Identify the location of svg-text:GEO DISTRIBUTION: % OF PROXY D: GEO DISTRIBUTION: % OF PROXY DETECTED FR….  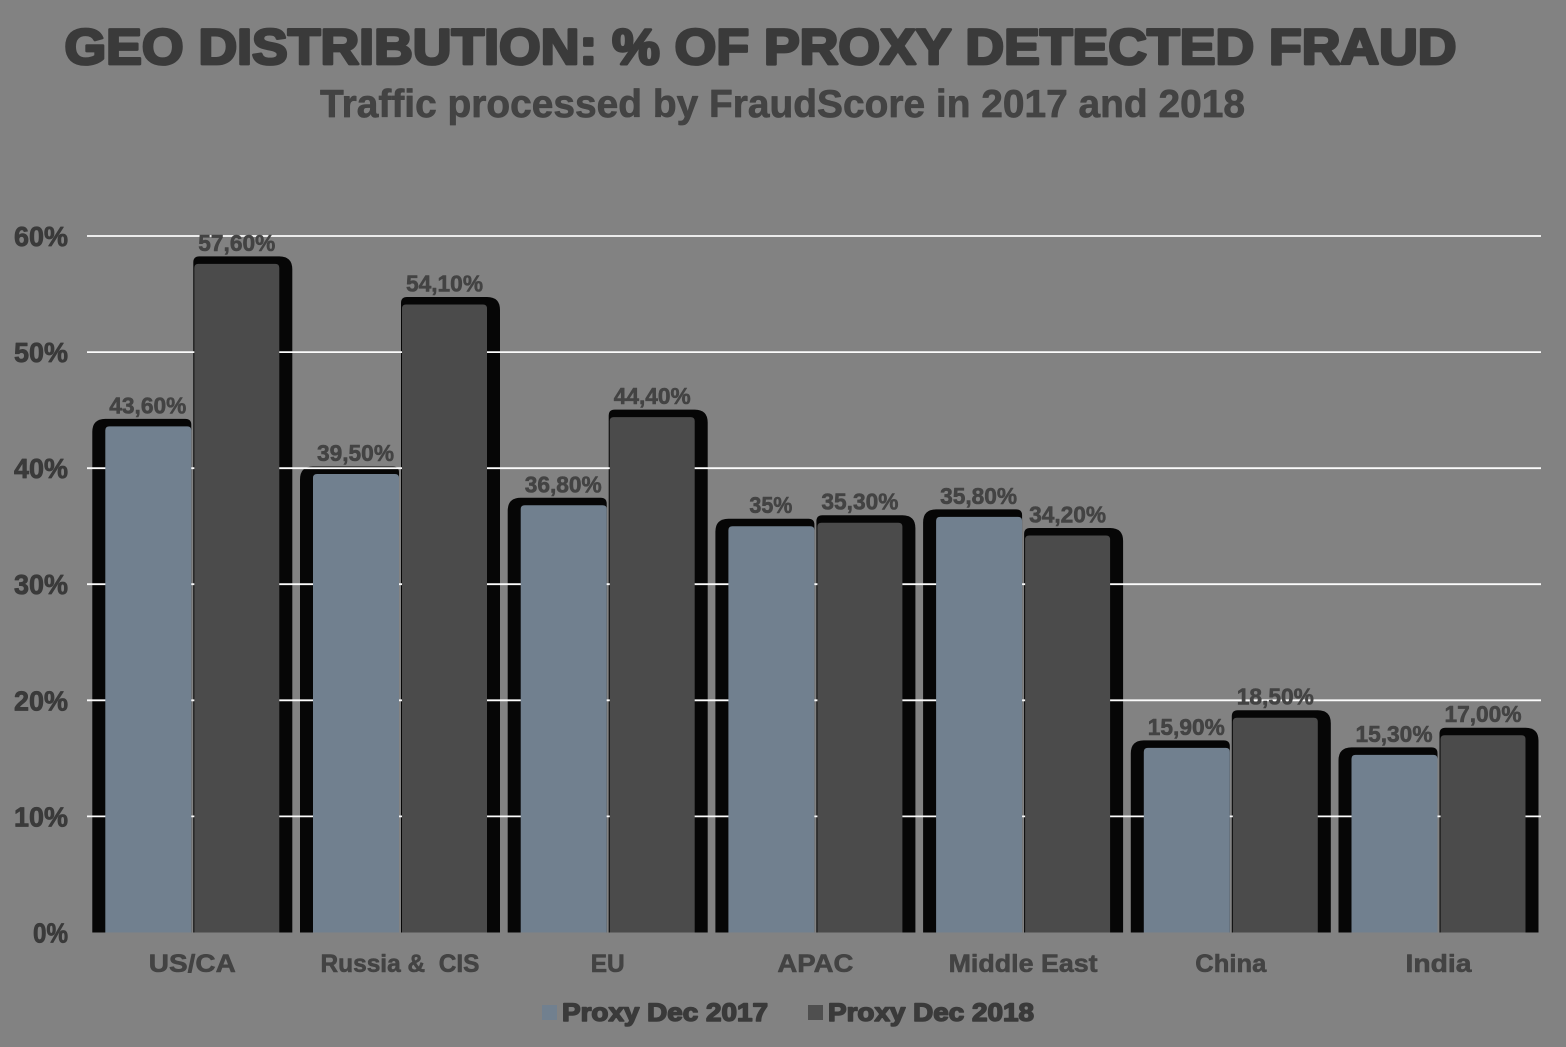
(761, 46).